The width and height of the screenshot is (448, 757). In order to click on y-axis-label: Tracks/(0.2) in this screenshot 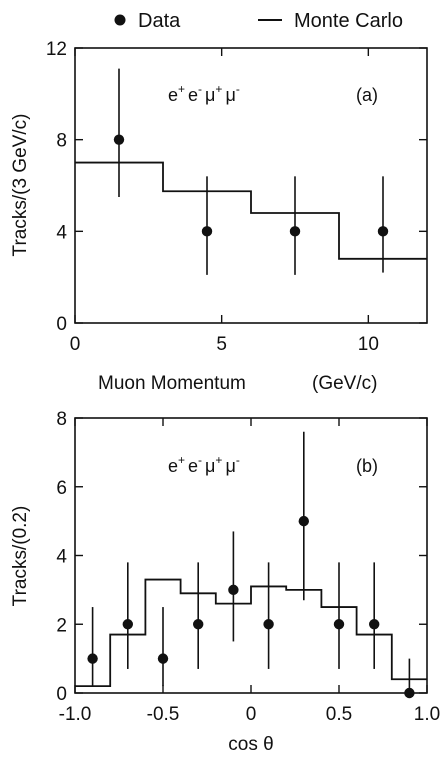, I will do `click(20, 556)`.